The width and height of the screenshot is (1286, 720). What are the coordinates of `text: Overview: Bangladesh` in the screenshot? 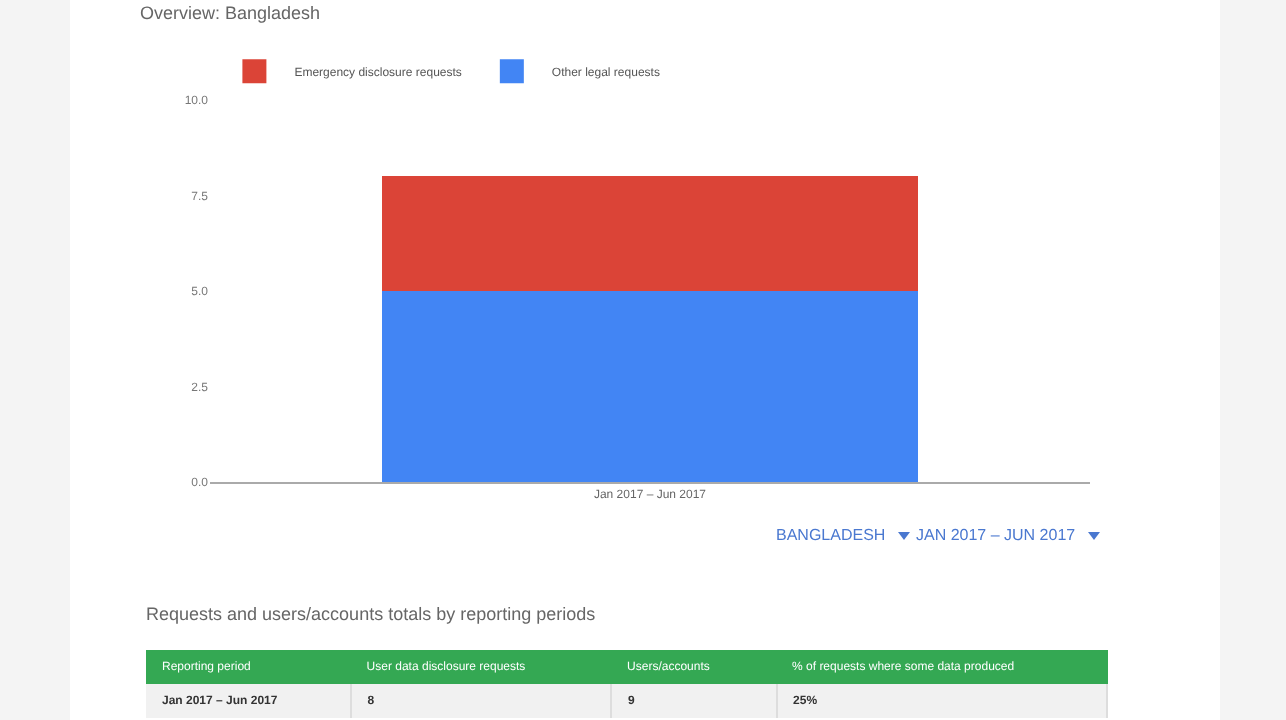 It's located at (230, 12).